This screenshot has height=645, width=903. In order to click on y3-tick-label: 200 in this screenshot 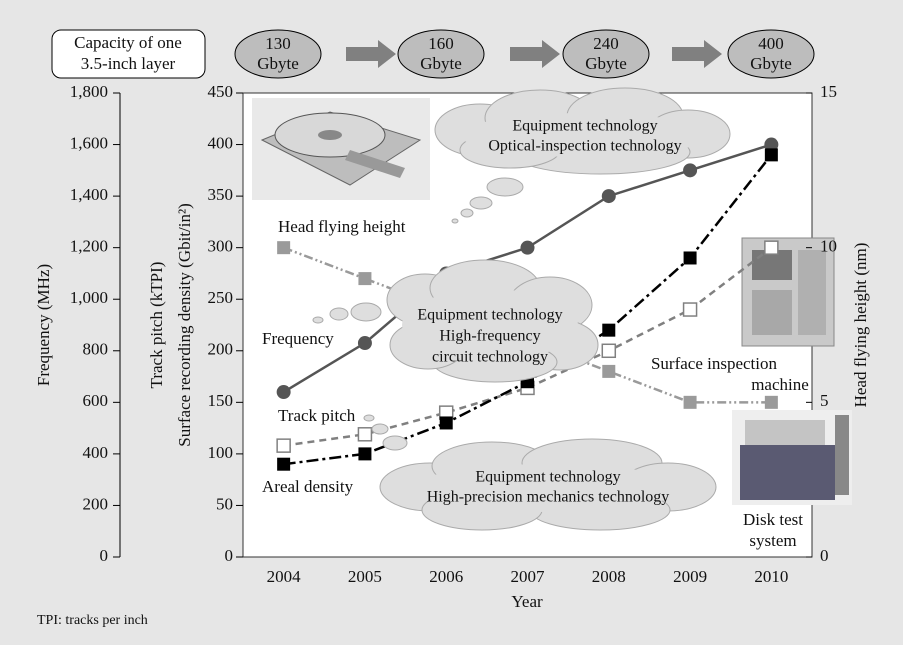, I will do `click(96, 503)`.